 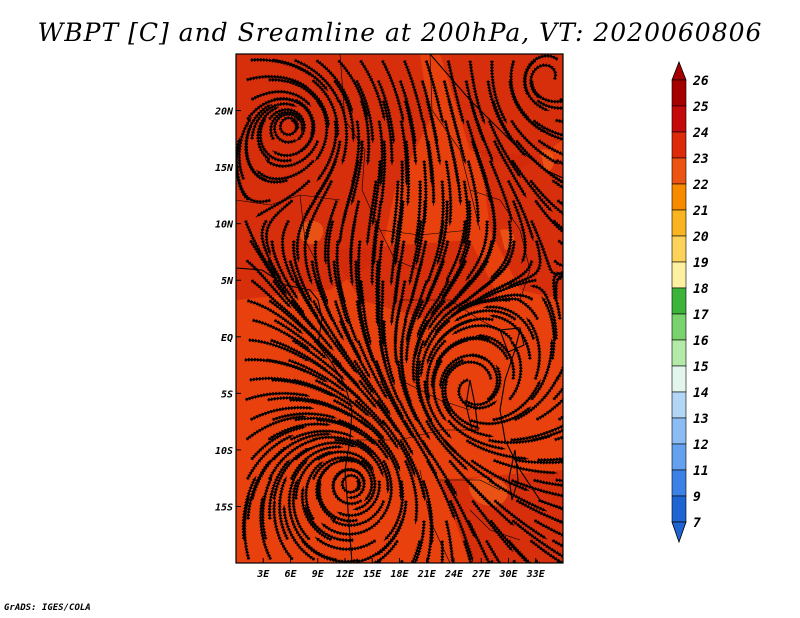 What do you see at coordinates (701, 471) in the screenshot?
I see `colorbar-level-label: 11` at bounding box center [701, 471].